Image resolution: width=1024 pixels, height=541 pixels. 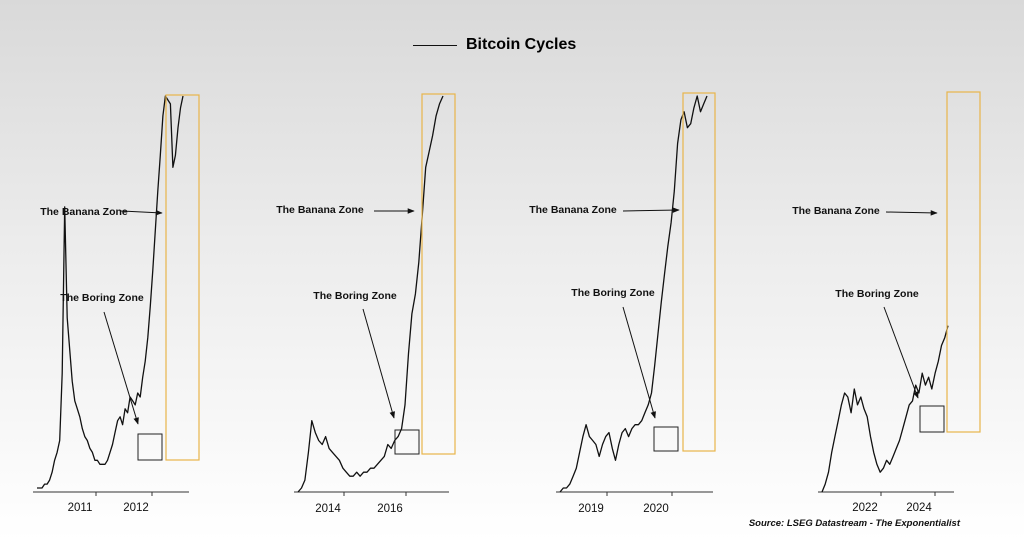 What do you see at coordinates (865, 508) in the screenshot?
I see `x-tick-label: 2022` at bounding box center [865, 508].